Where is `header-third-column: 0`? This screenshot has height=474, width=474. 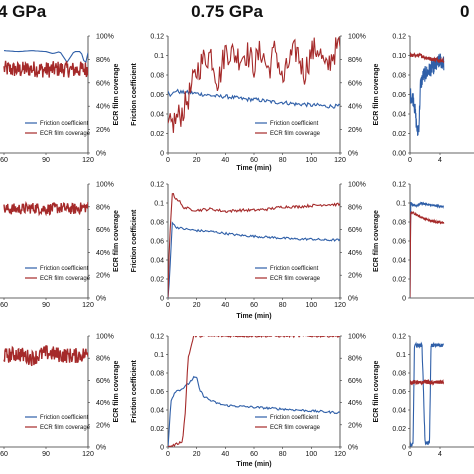
header-third-column: 0 is located at coordinates (464, 11).